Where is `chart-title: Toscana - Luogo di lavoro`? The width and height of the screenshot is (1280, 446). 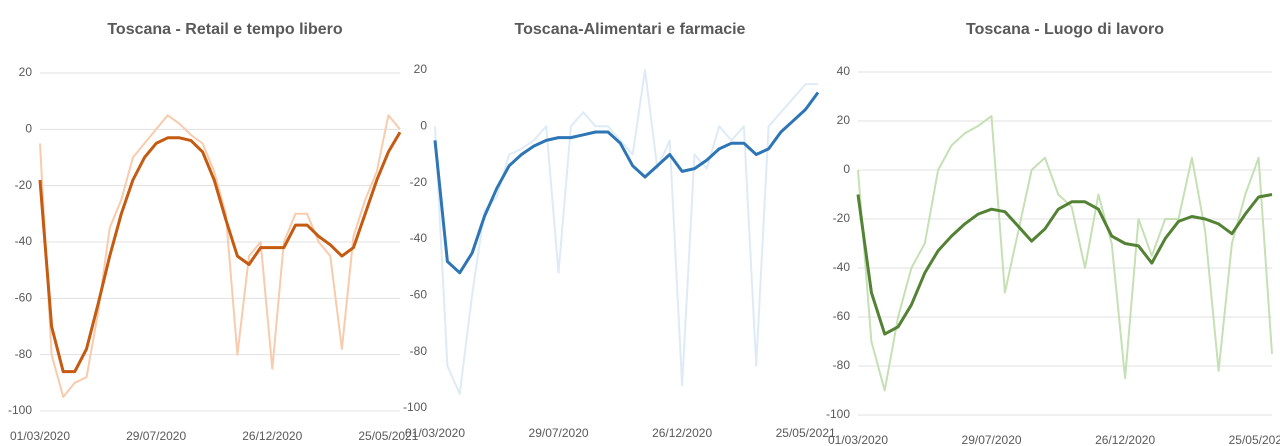
chart-title: Toscana - Luogo di lavoro is located at coordinates (1065, 29).